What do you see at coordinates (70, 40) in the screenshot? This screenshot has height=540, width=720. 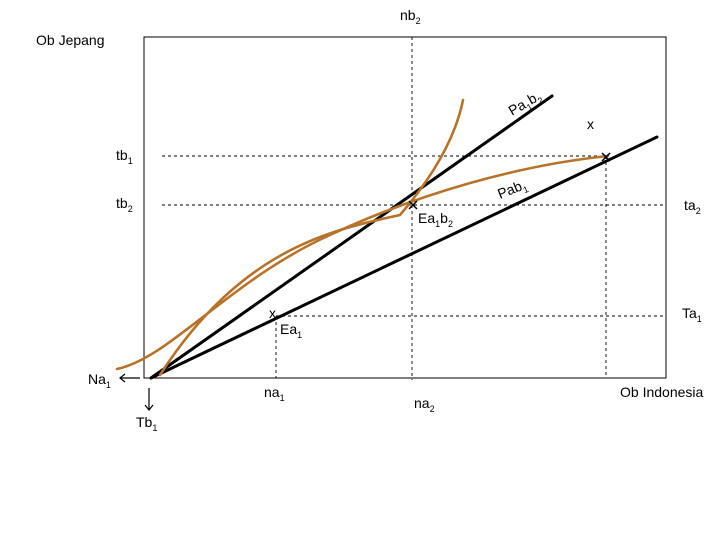 I see `axis-label-ob-jepang: Ob Jepang` at bounding box center [70, 40].